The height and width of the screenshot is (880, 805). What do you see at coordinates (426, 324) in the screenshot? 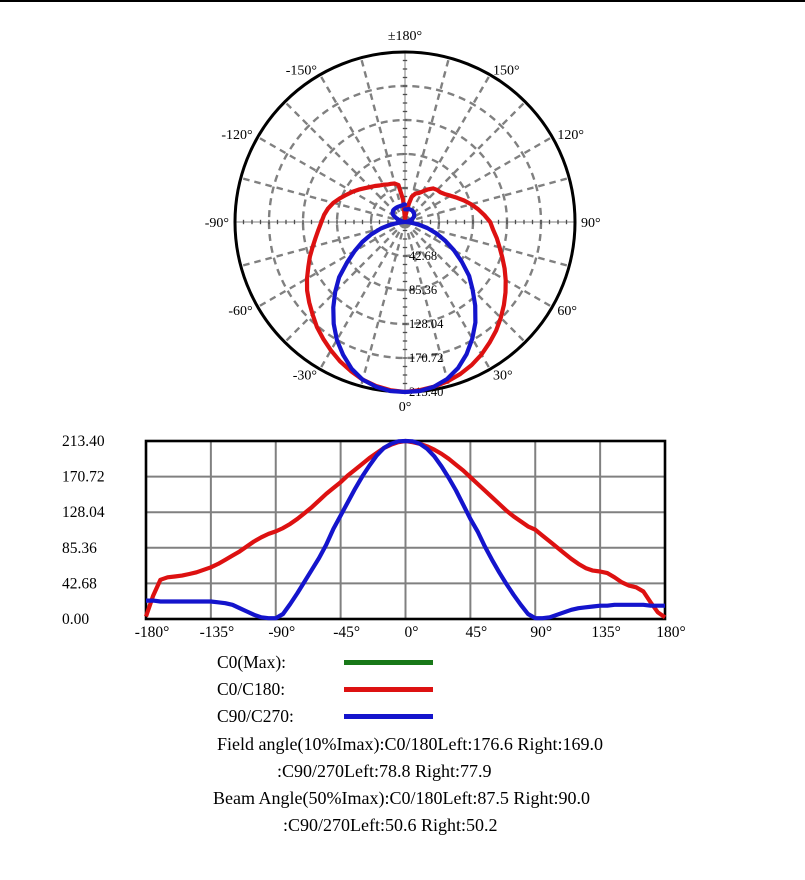
I see `polar-radial-tick-label: 128.04` at bounding box center [426, 324].